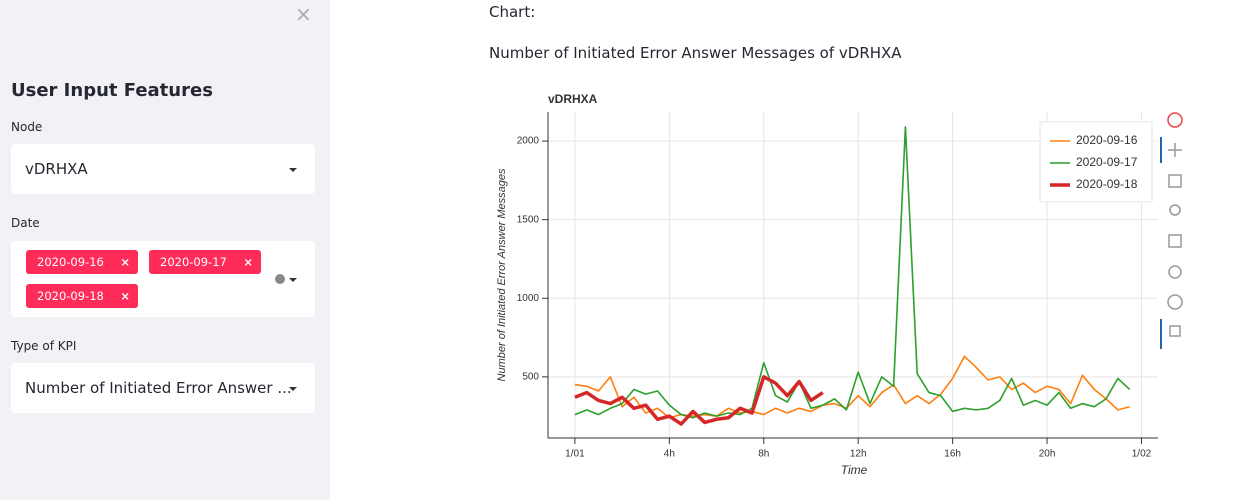  I want to click on x-tick-label: 20h, so click(1047, 454).